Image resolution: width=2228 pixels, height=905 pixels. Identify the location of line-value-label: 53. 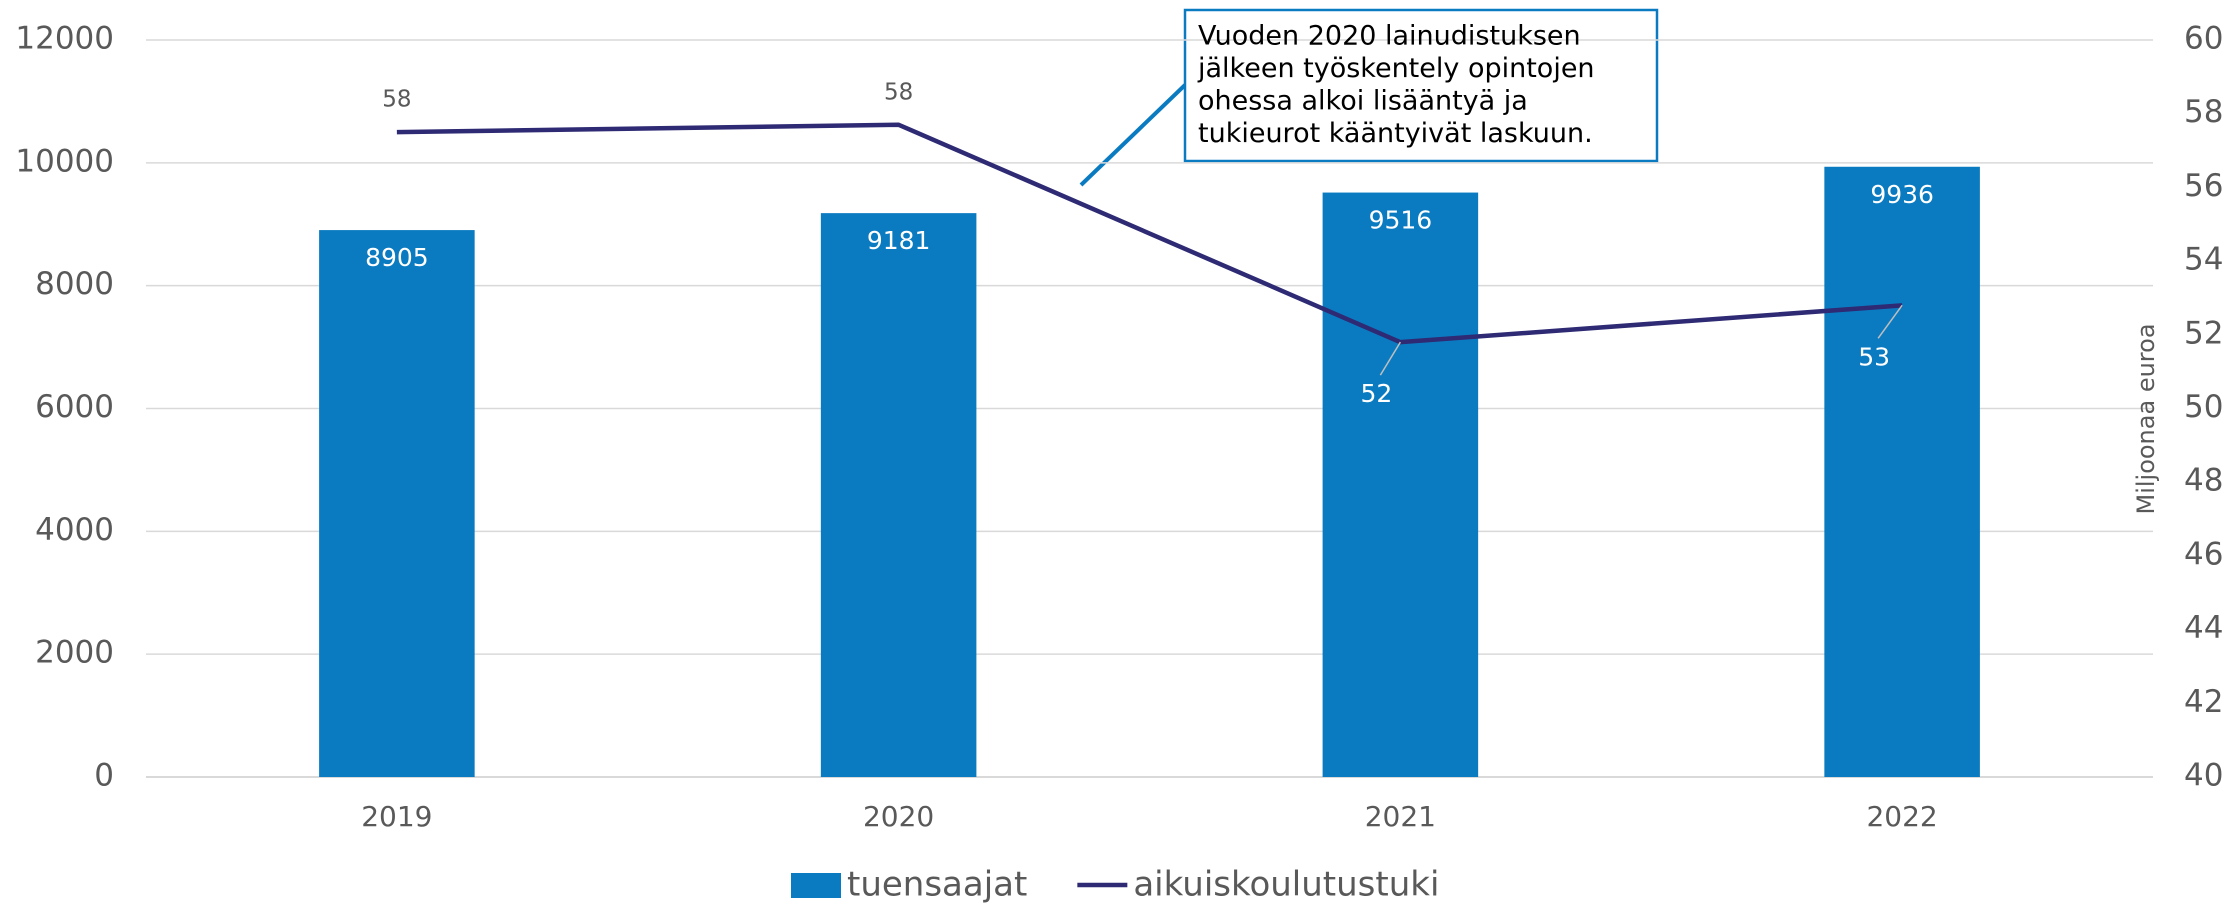
(1874, 356).